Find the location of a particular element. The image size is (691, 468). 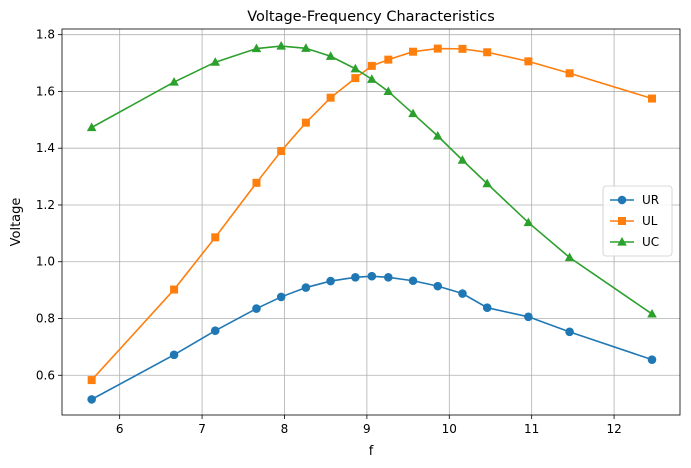

legend-label-uc: UC is located at coordinates (650, 242).